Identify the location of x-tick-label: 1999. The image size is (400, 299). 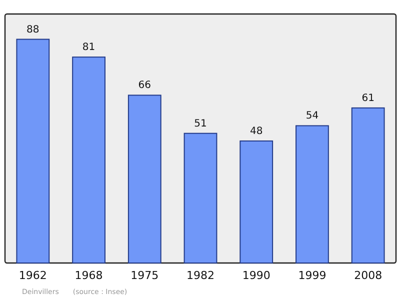
(312, 275).